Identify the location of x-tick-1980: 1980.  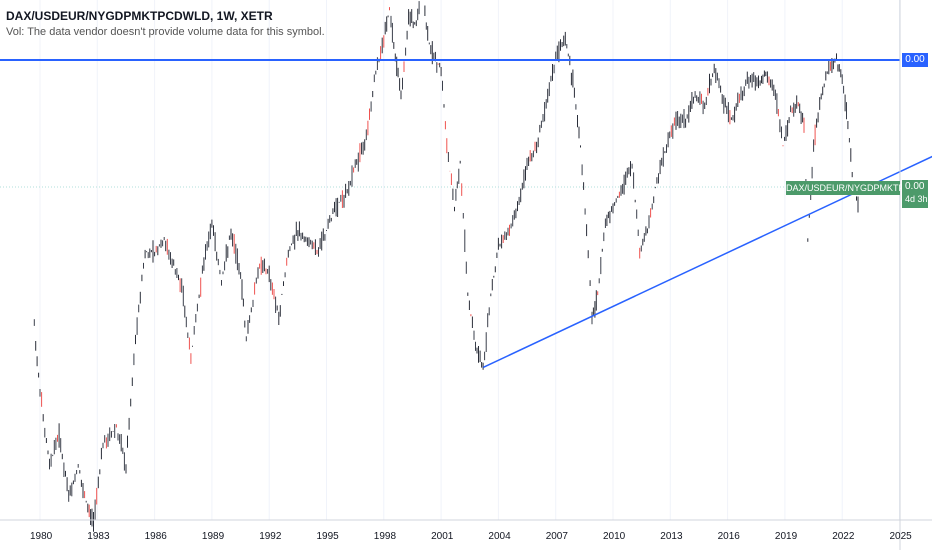
(41, 536).